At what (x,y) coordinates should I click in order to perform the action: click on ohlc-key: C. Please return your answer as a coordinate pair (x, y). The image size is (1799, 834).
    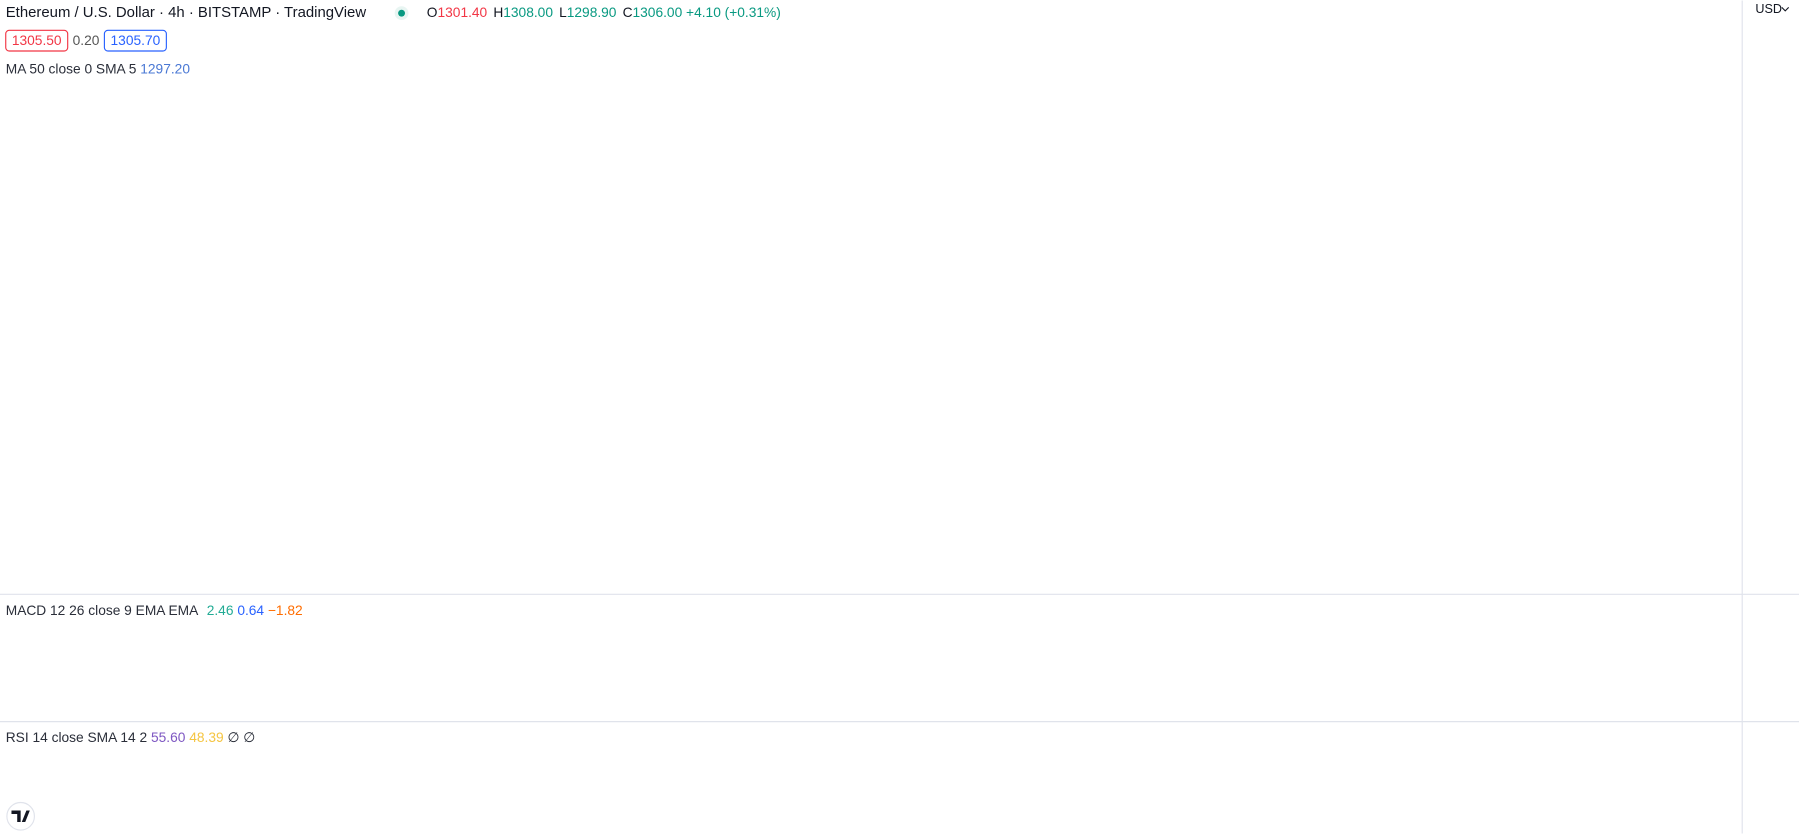
    Looking at the image, I should click on (628, 12).